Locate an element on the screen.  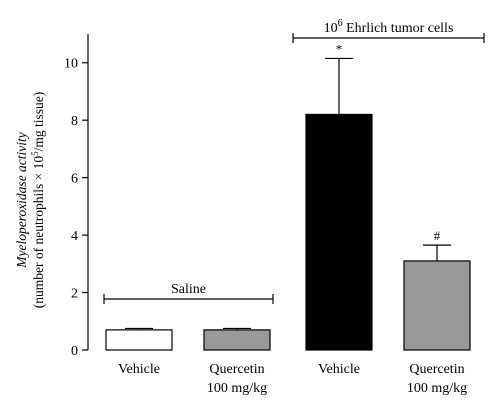
y-tick-label: 0 is located at coordinates (74, 351).